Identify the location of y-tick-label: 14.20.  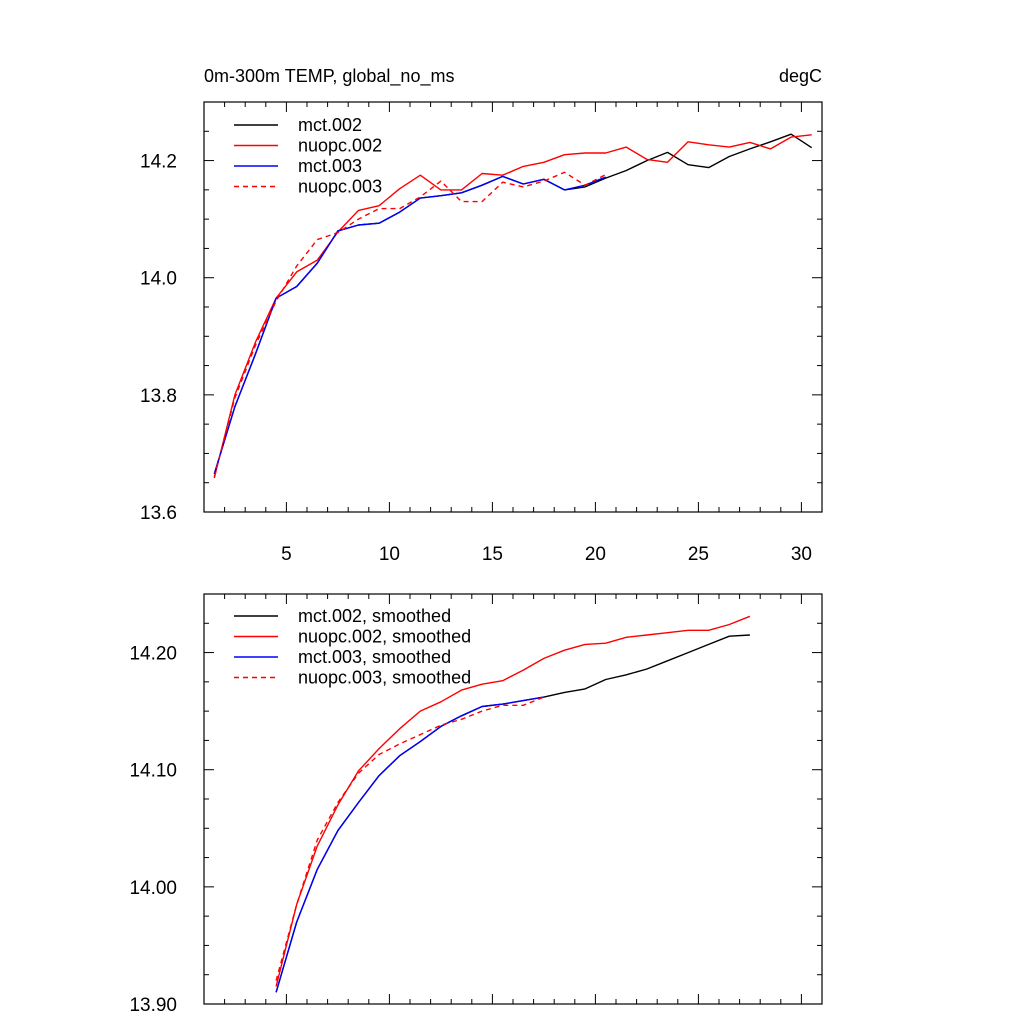
(153, 654).